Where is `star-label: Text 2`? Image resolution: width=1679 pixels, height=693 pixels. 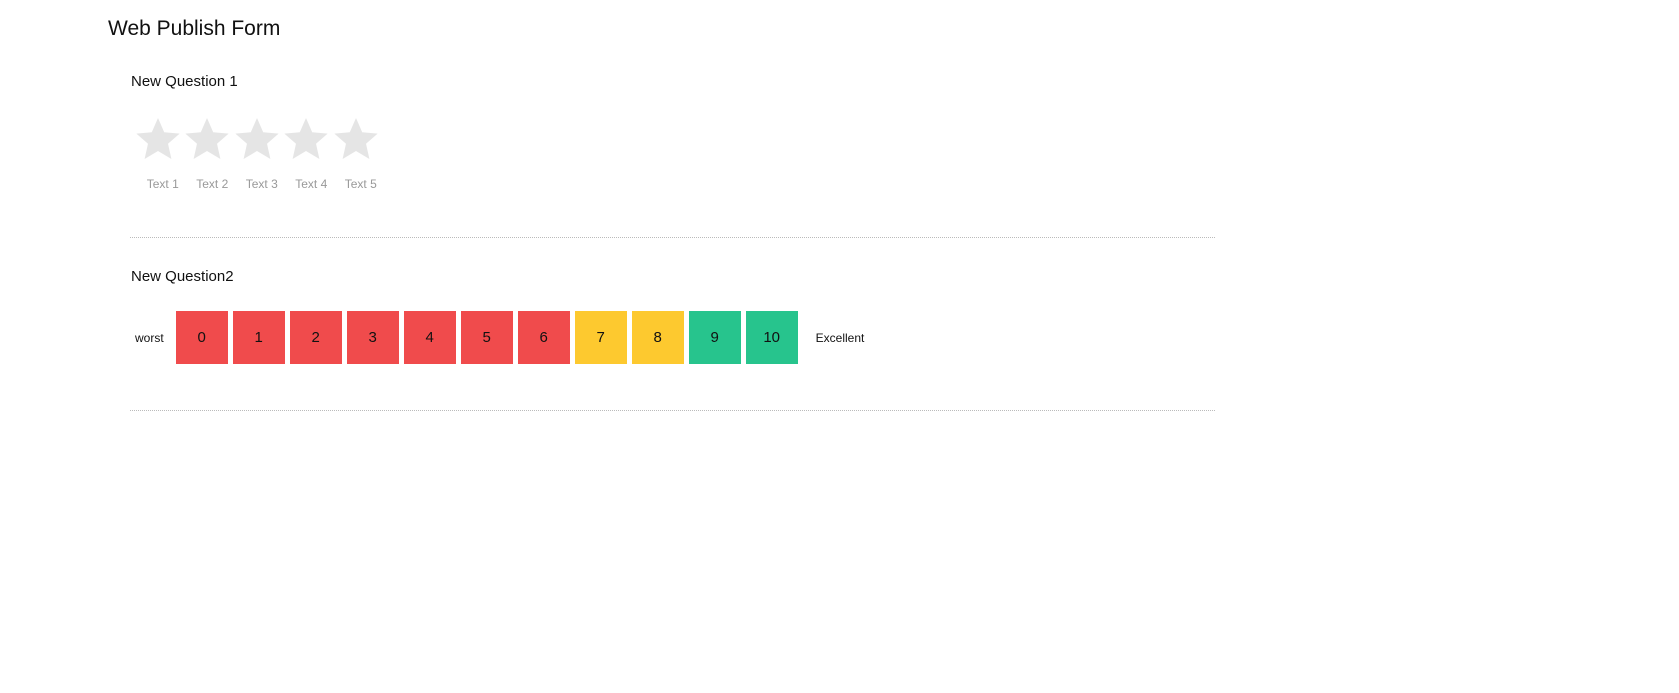
star-label: Text 2 is located at coordinates (212, 184).